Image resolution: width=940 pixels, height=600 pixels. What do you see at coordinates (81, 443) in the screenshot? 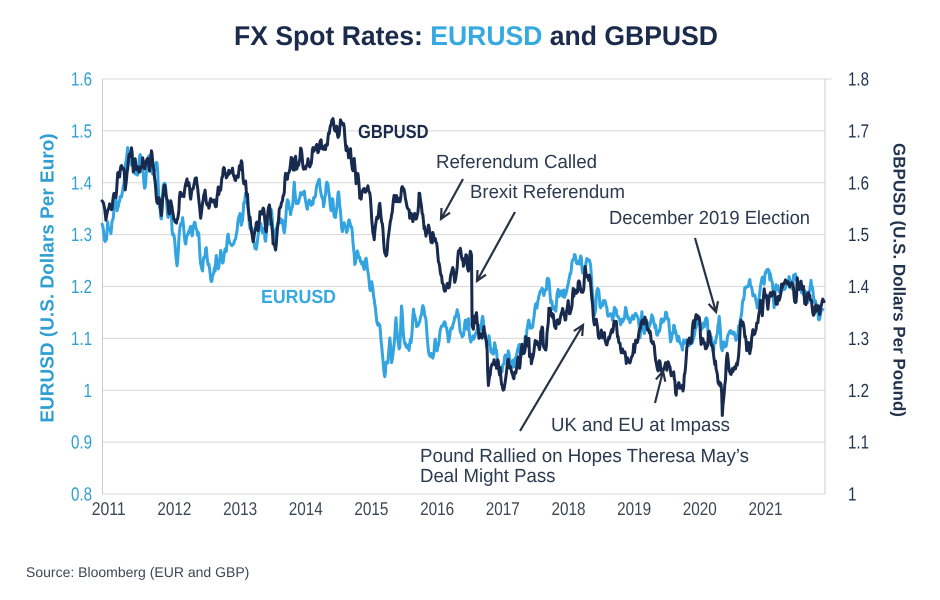
I see `svg-text: 0.9` at bounding box center [81, 443].